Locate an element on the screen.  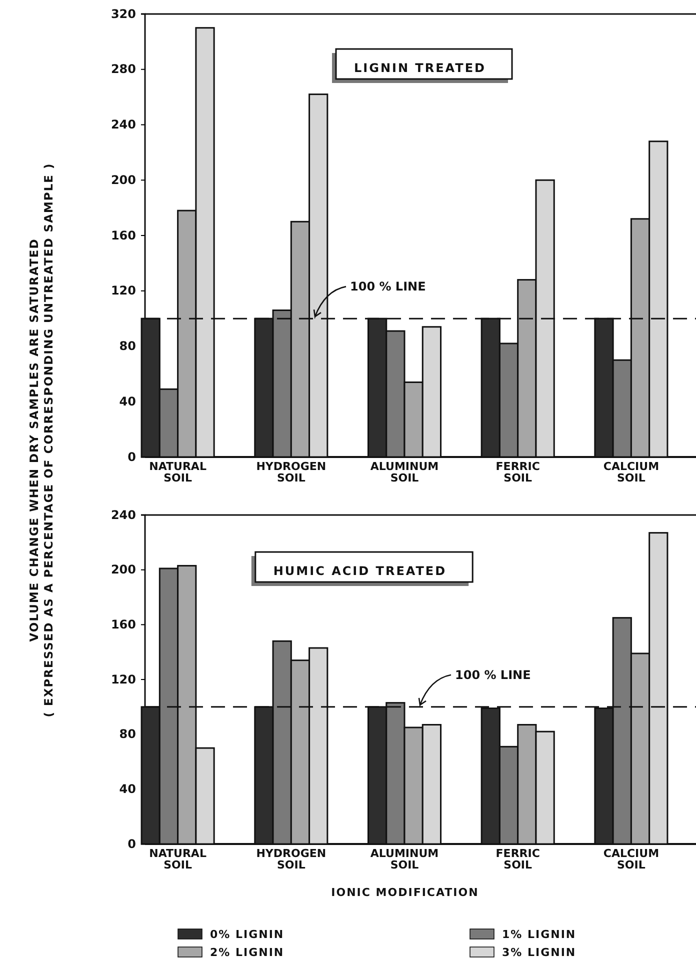
y-axis-title: VOLUME CHANGE WHEN DRY SAMPLES ARE SATURATED ( EXPRESSED AS A PERCENTAGE OF CORRESPONDING UNTREATED SAMPLE ) is located at coordinates (41, 440).